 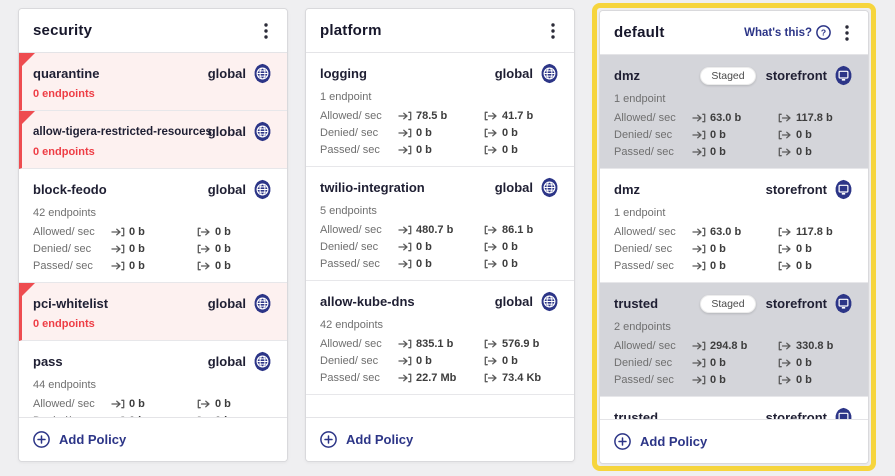 What do you see at coordinates (153, 312) in the screenshot?
I see `policy-card: pci-whitelist global 0 endpoints` at bounding box center [153, 312].